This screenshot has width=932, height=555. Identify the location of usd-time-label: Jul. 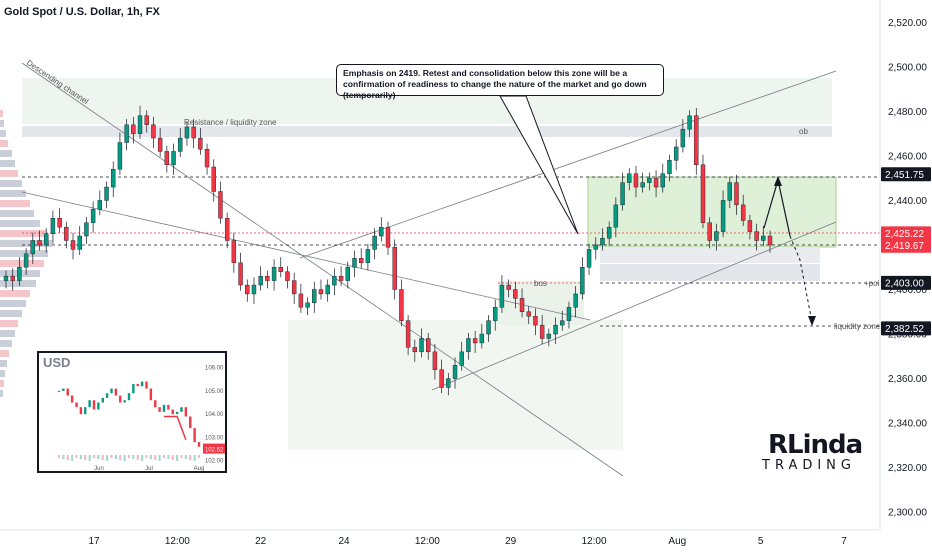
(149, 468).